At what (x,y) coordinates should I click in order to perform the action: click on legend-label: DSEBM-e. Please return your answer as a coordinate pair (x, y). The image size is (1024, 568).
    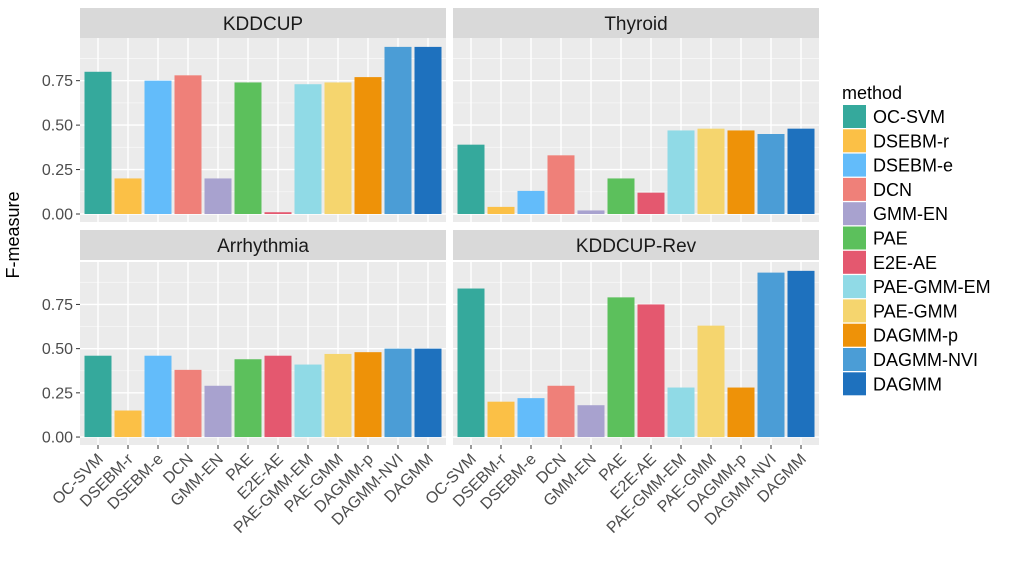
    Looking at the image, I should click on (913, 166).